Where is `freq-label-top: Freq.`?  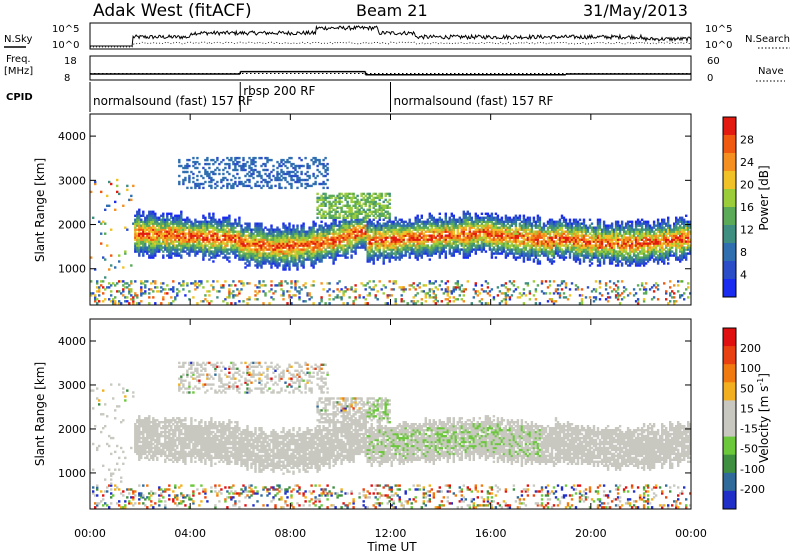
freq-label-top: Freq. is located at coordinates (18, 59).